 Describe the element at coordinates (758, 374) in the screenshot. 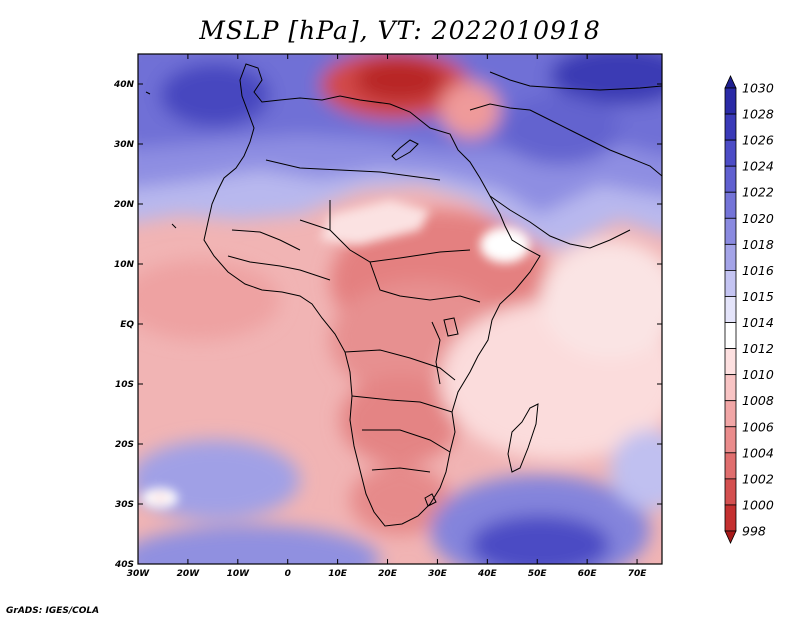

I see `colorbar-label: 1010` at that location.